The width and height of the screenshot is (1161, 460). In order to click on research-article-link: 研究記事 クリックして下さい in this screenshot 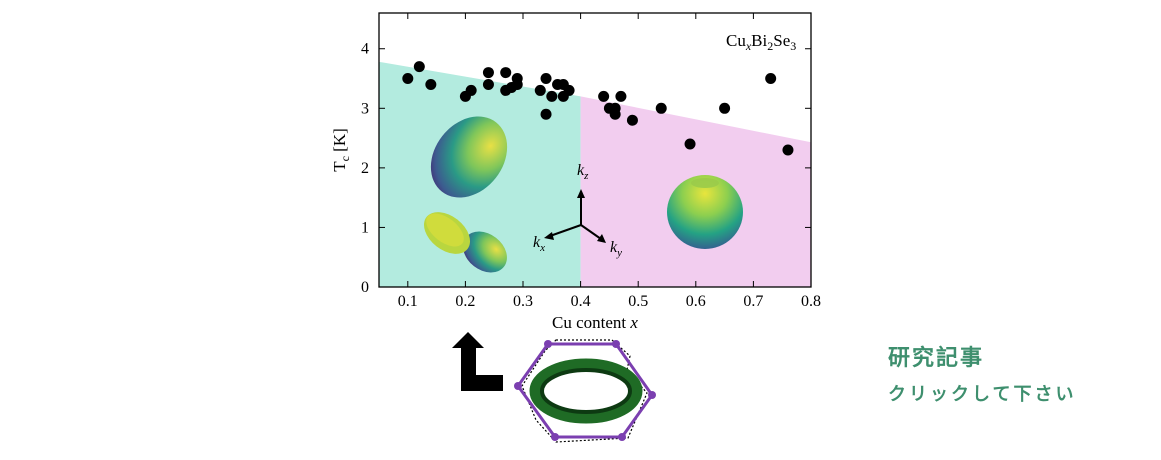, I will do `click(982, 373)`.